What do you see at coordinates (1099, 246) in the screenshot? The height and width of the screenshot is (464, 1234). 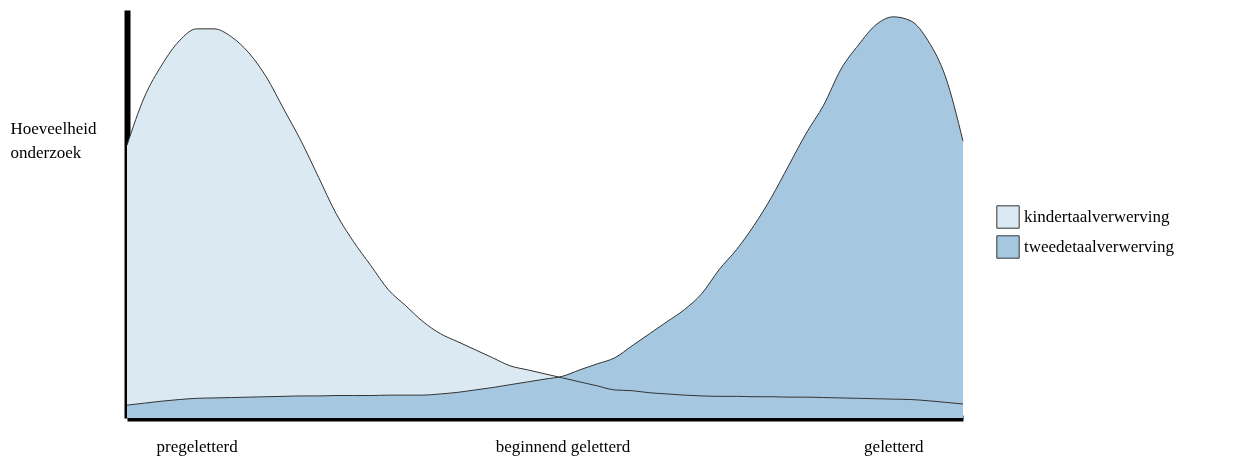 I see `legend-label: tweedetaalverwerving` at bounding box center [1099, 246].